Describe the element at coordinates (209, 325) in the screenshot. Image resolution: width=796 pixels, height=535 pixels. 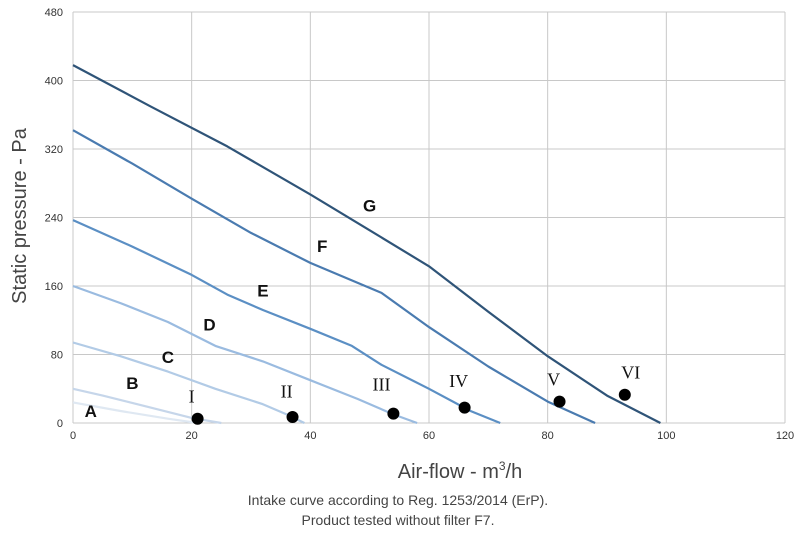
I see `curve-label-d: D` at that location.